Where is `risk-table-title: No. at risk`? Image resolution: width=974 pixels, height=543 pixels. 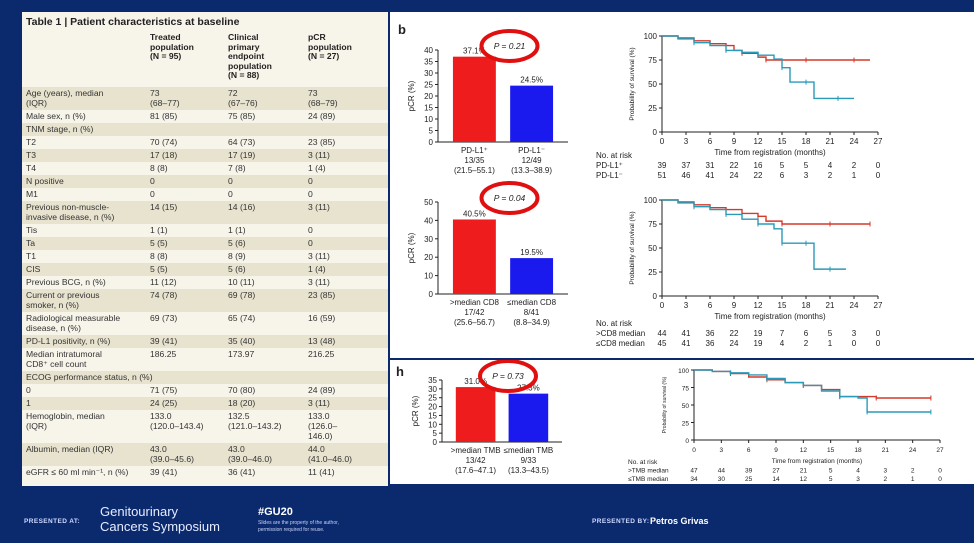
risk-table-title: No. at risk is located at coordinates (614, 155).